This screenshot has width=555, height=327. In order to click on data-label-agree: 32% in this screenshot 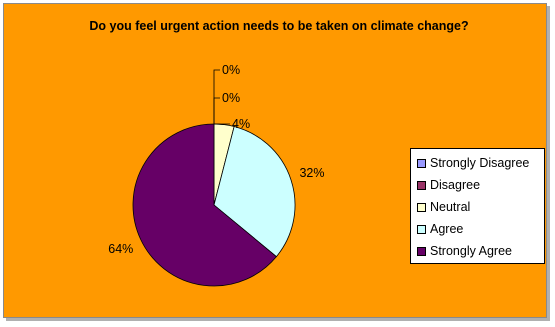, I will do `click(311, 173)`.